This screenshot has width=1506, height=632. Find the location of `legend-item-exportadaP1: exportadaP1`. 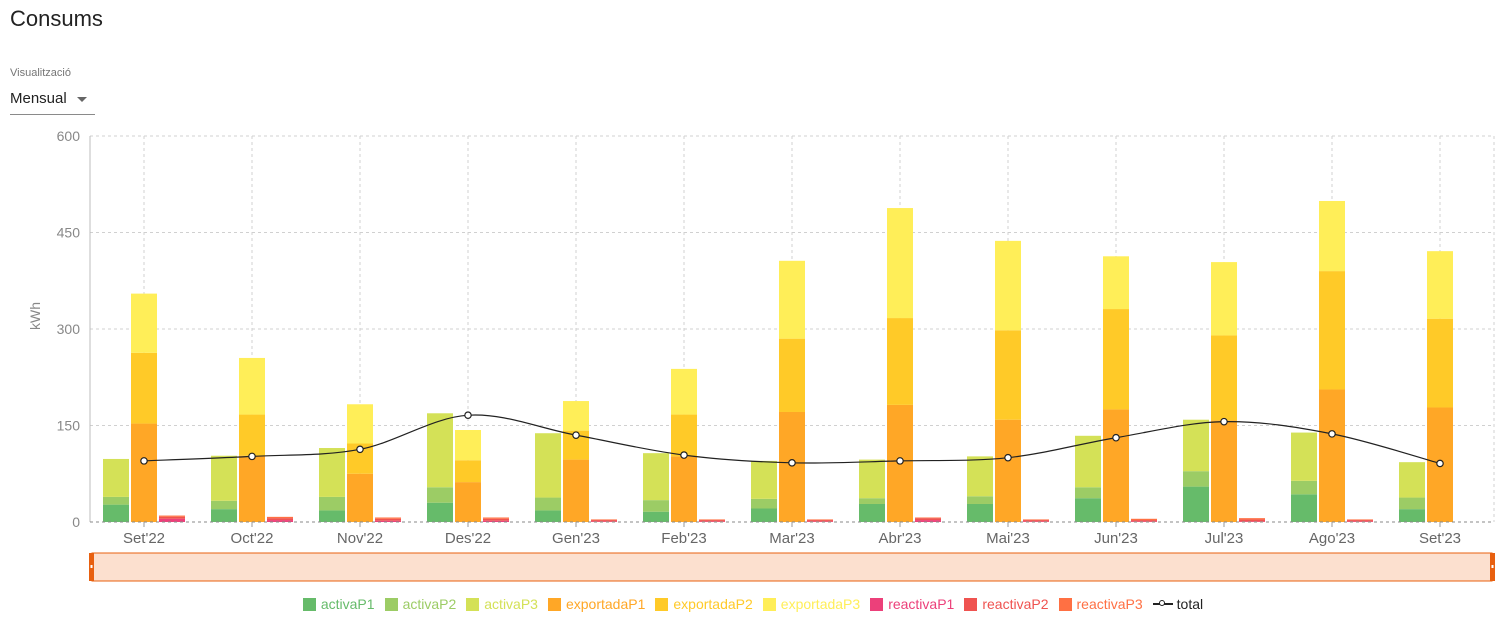

legend-item-exportadaP1: exportadaP1 is located at coordinates (596, 604).